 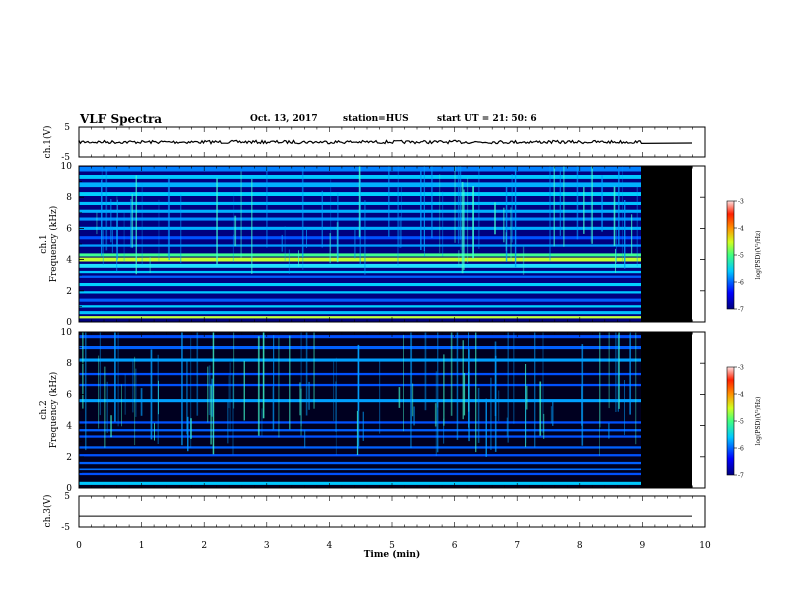 I want to click on time-tick-label: 0, so click(x=79, y=546).